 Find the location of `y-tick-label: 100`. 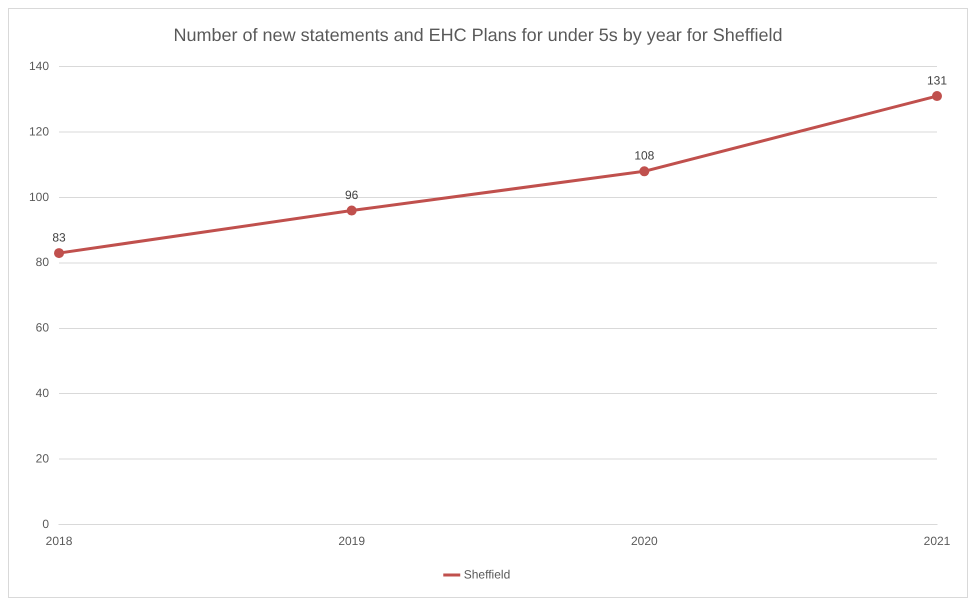

y-tick-label: 100 is located at coordinates (39, 197).